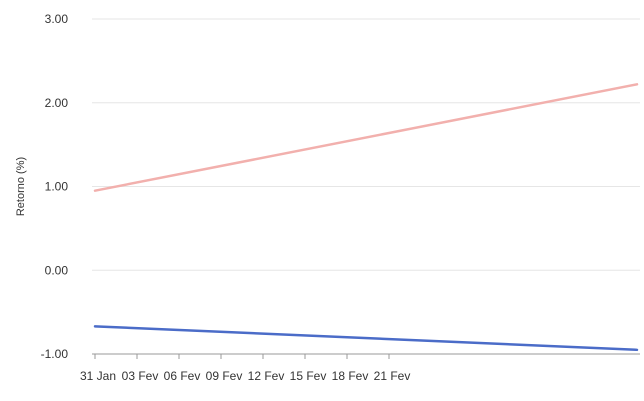 Image resolution: width=644 pixels, height=401 pixels. Describe the element at coordinates (55, 354) in the screenshot. I see `y-tick-label: -1.00` at that location.